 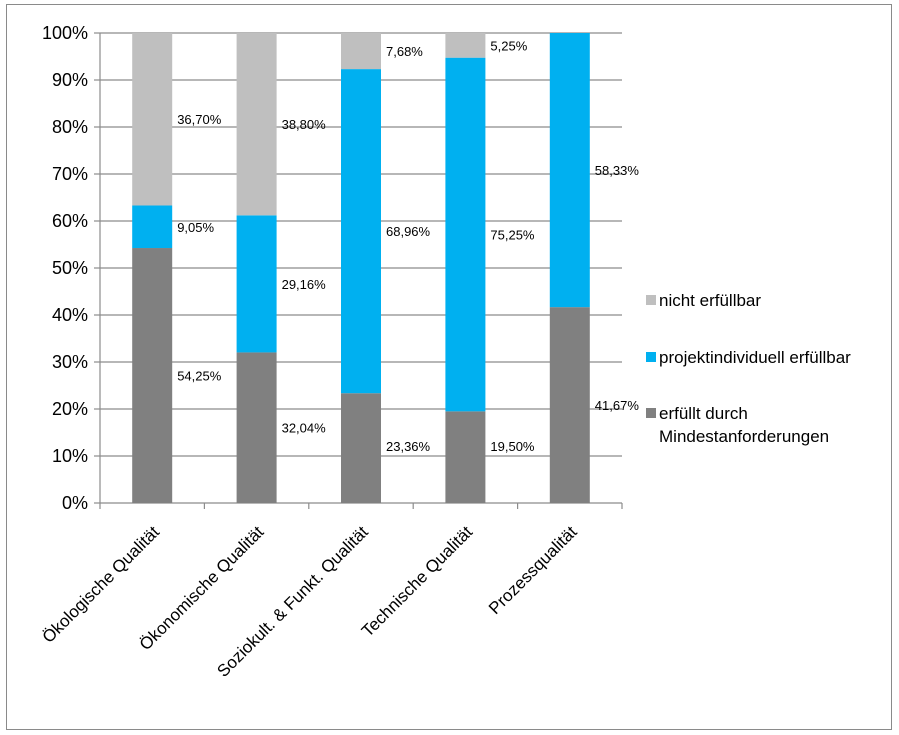 What do you see at coordinates (508, 45) in the screenshot?
I see `data-label: 5,25%` at bounding box center [508, 45].